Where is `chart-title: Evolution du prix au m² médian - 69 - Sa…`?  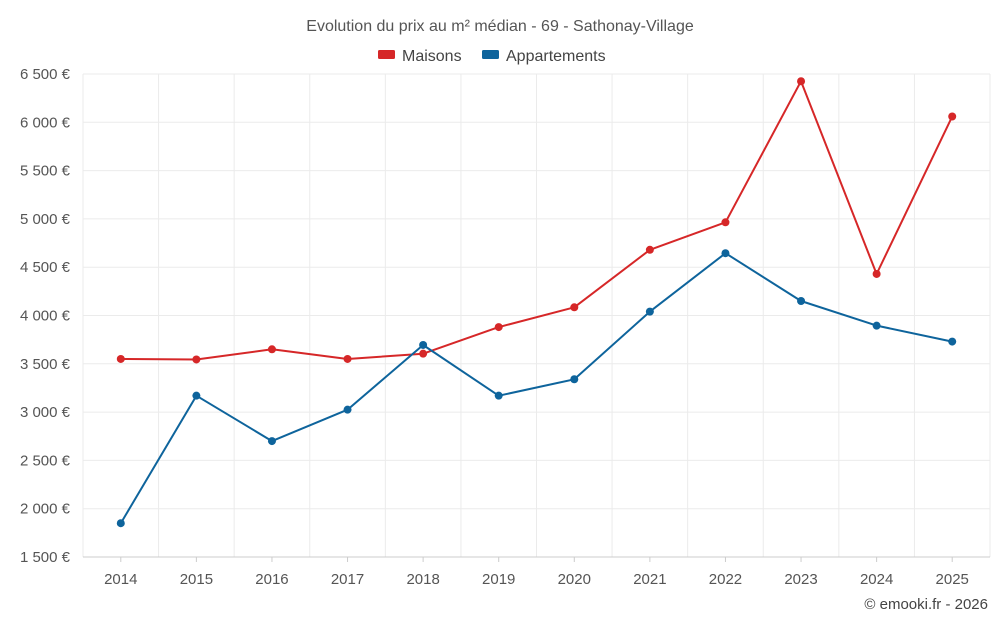 chart-title: Evolution du prix au m² médian - 69 - Sa… is located at coordinates (500, 26).